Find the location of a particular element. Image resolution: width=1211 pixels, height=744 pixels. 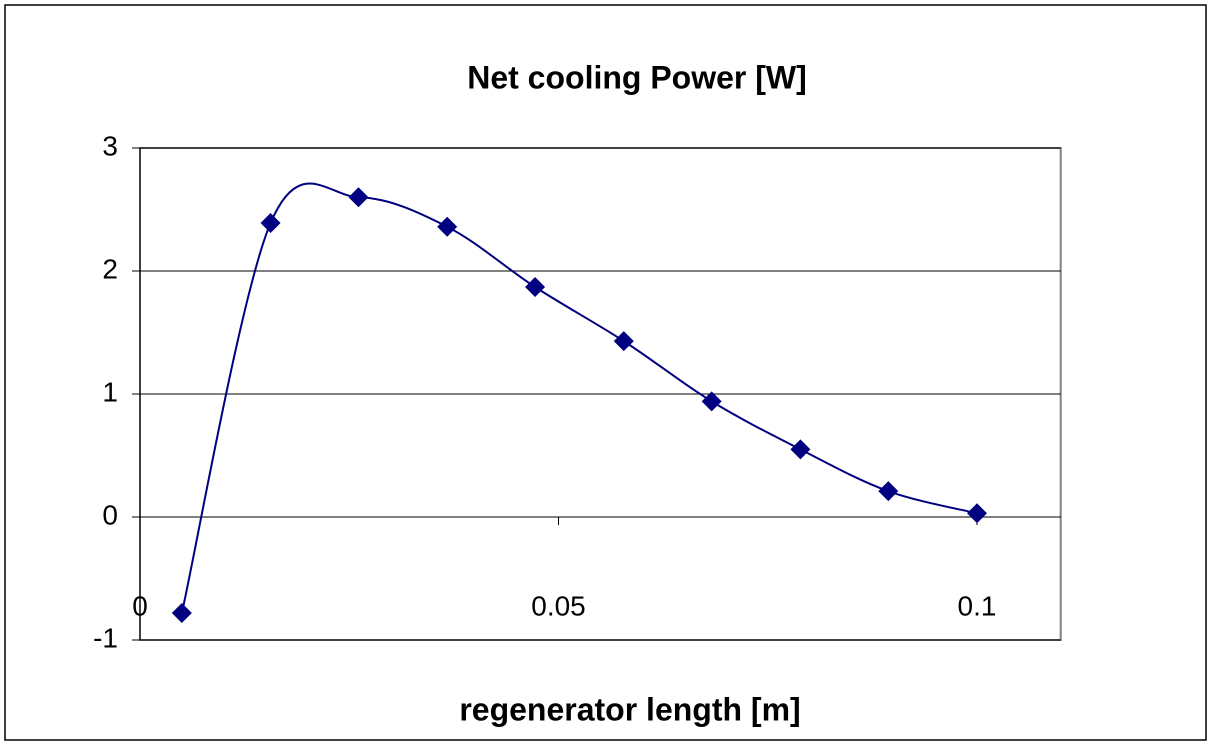

y-tick-label: 2 is located at coordinates (110, 268).